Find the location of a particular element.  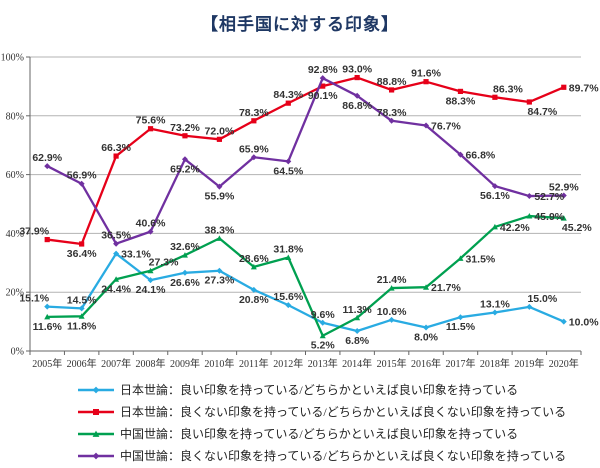

svg-text: 64.5% is located at coordinates (288, 171).